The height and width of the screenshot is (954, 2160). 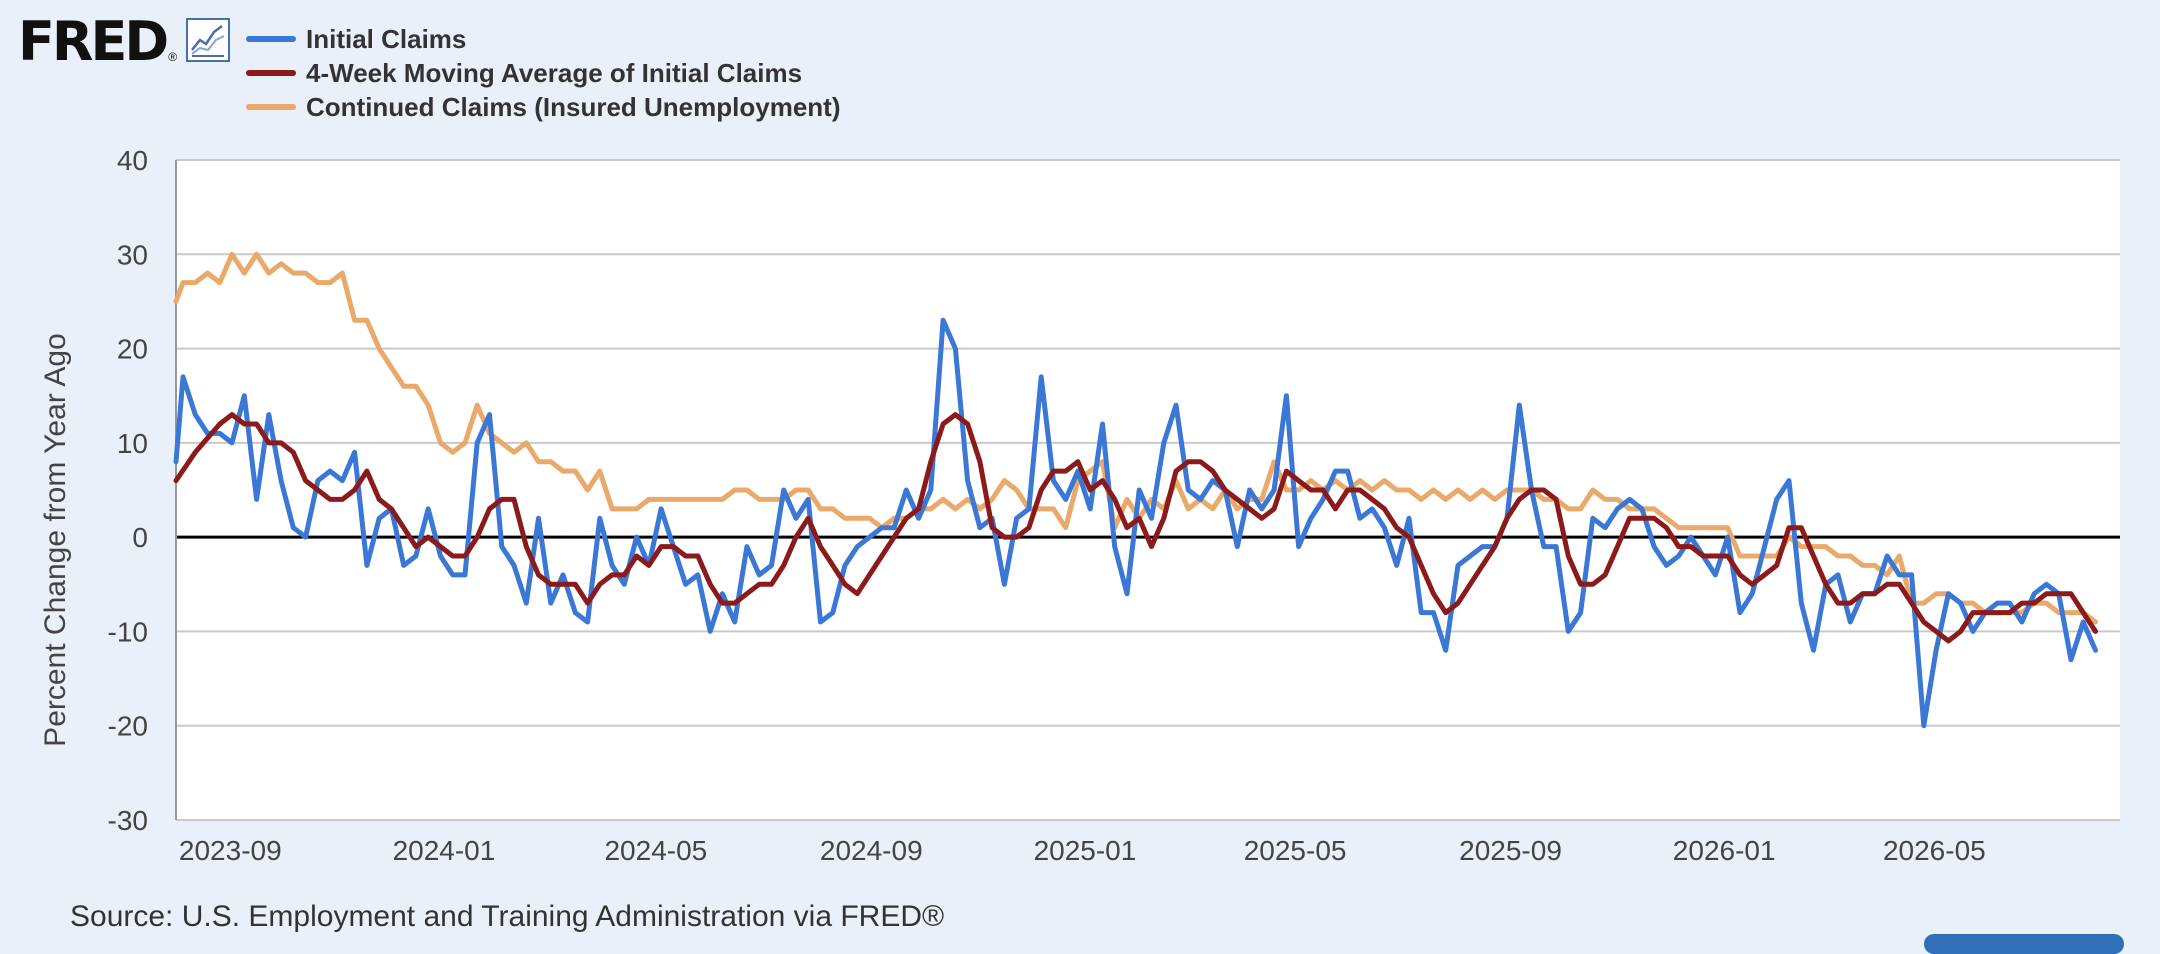 I want to click on legend-label: 4-Week Moving Average of Initial Claims, so click(x=554, y=72).